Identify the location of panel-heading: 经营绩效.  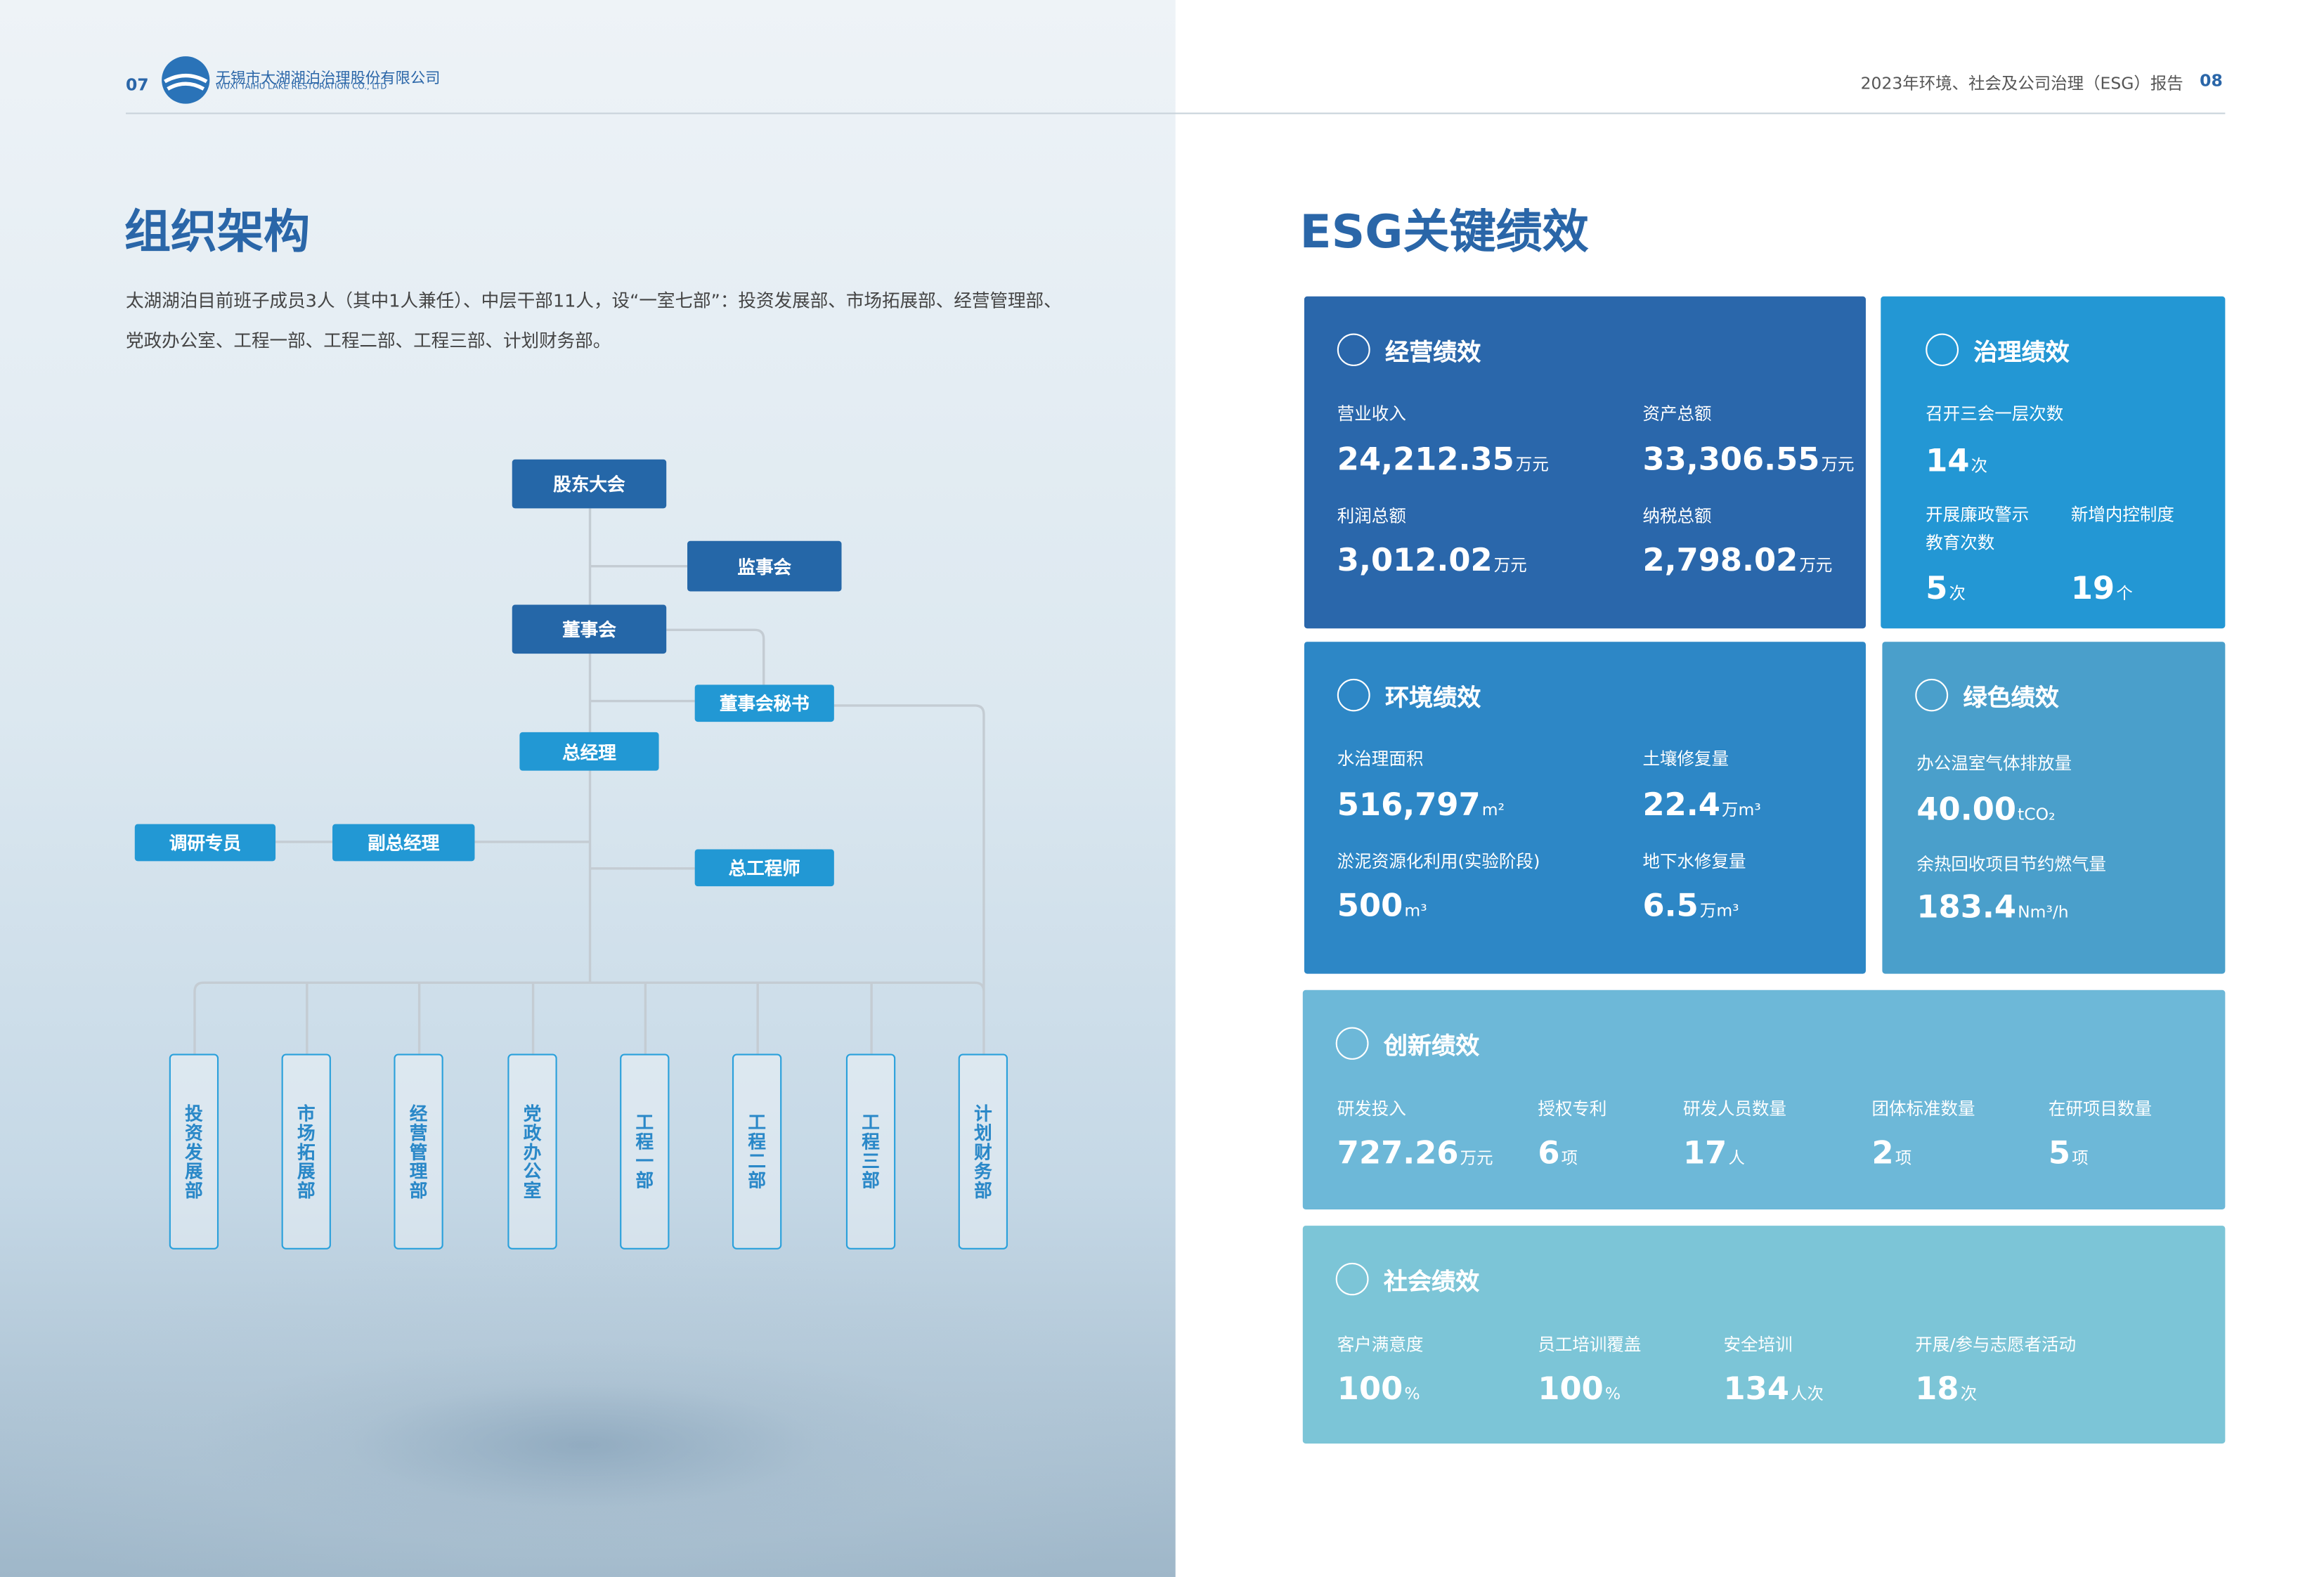
(1409, 350).